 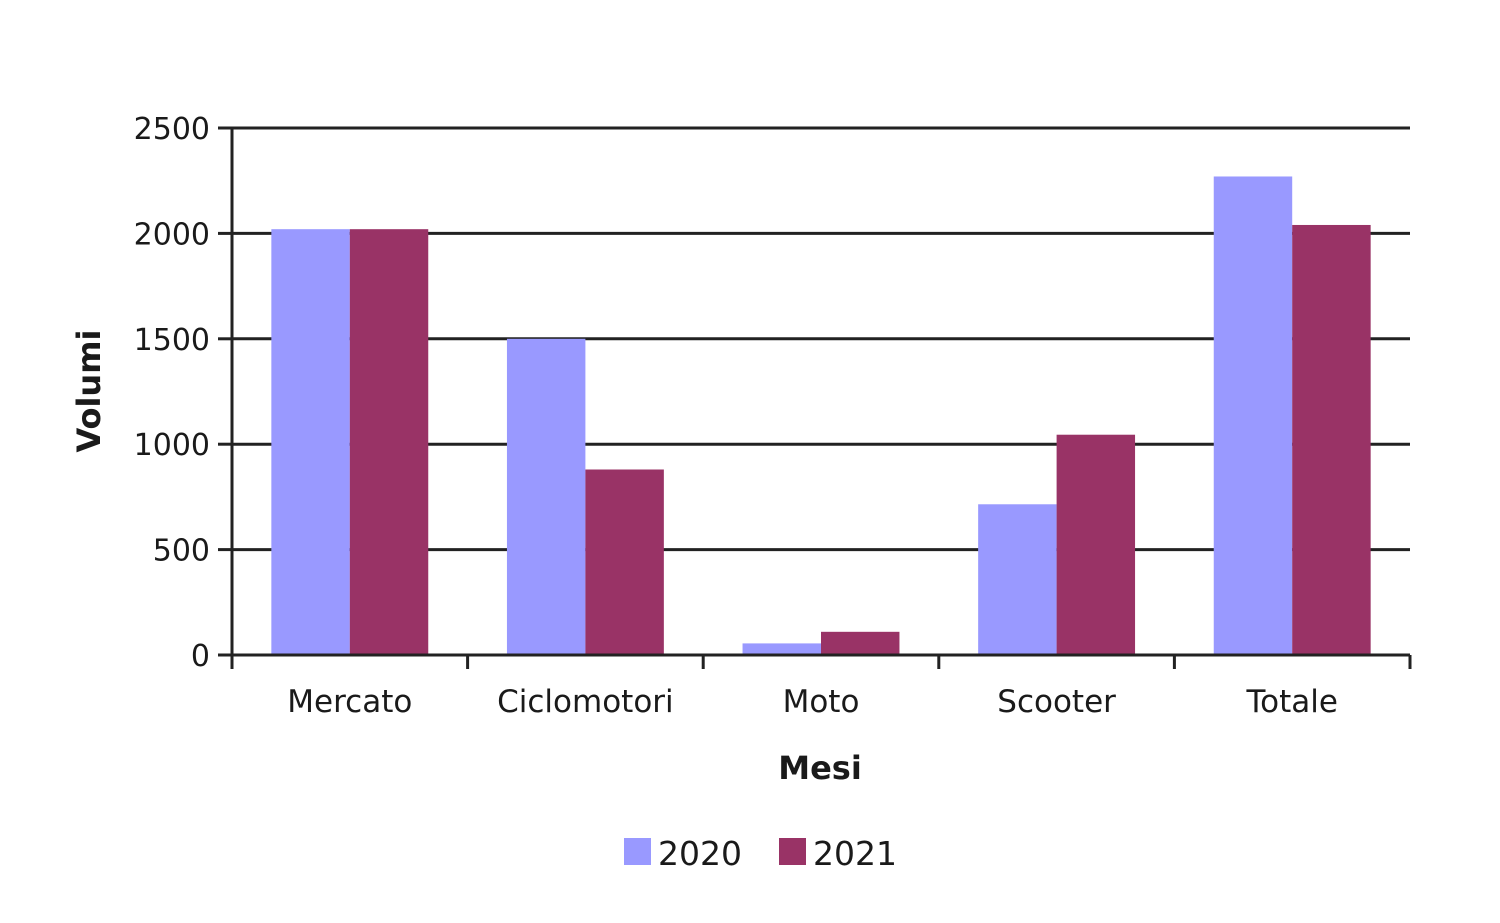 I want to click on bar-2021-scooter, so click(x=1096, y=544).